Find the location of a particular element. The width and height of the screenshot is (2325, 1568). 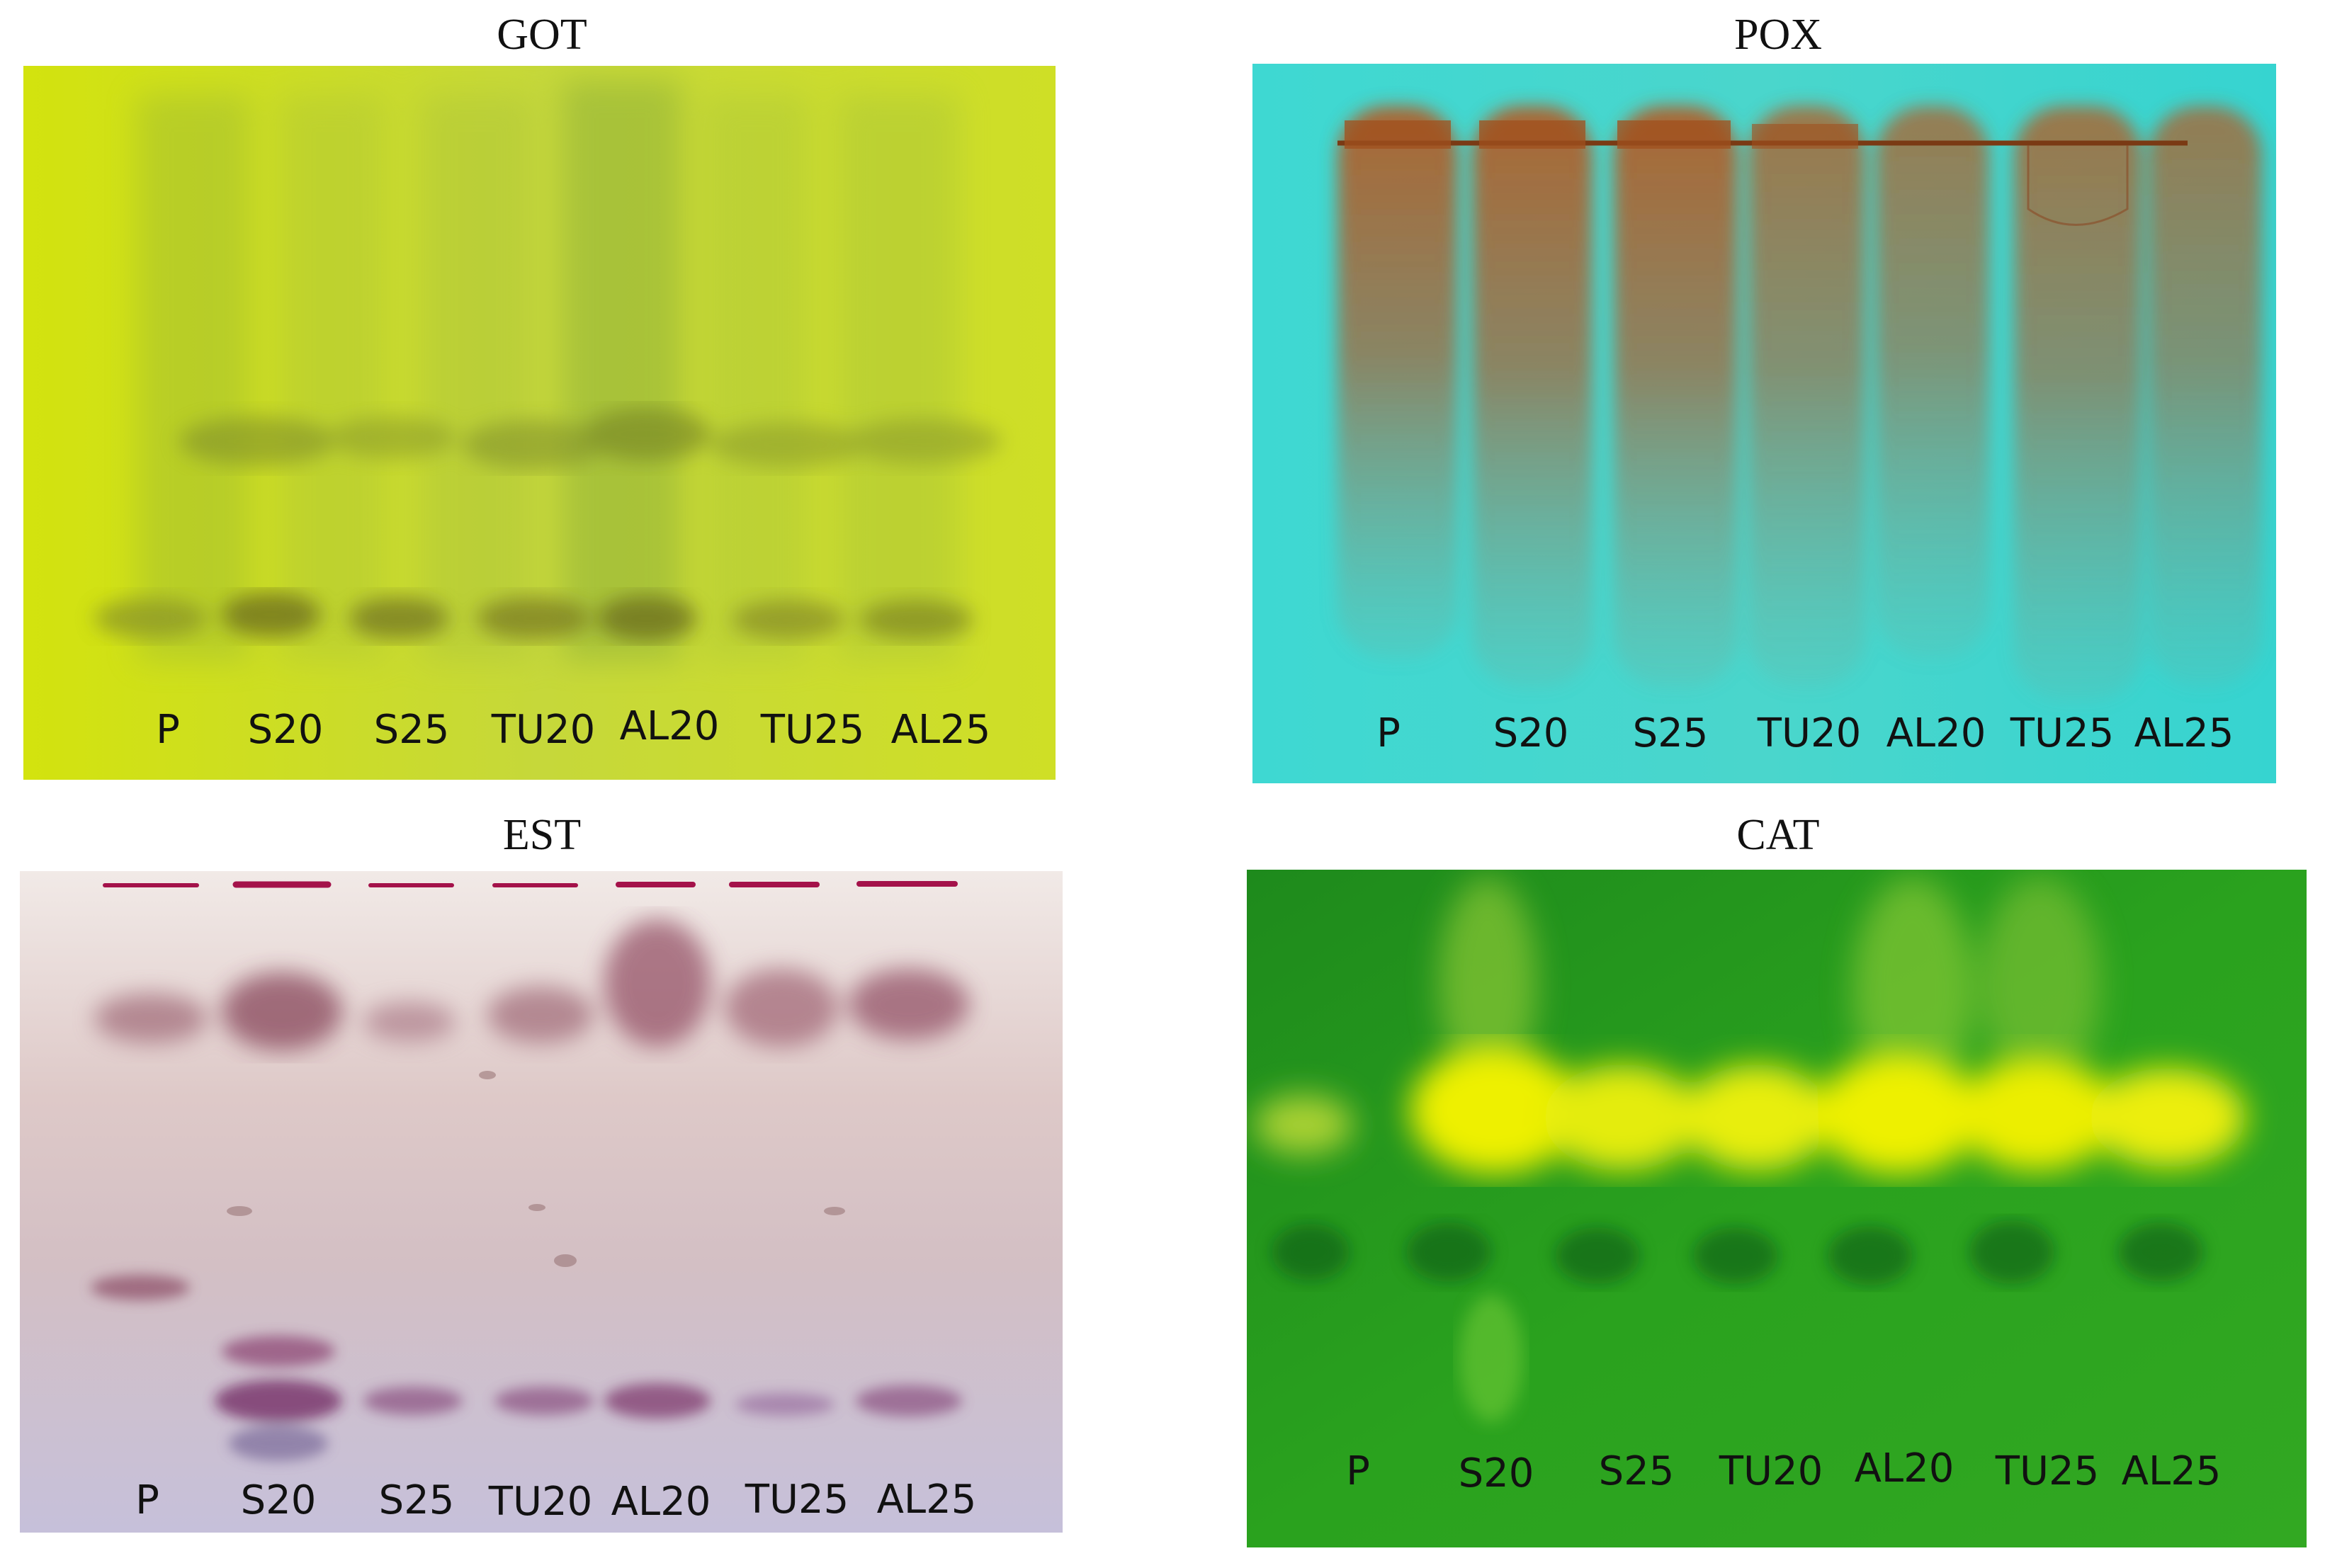

panel-title-got: GOT is located at coordinates (542, 35).